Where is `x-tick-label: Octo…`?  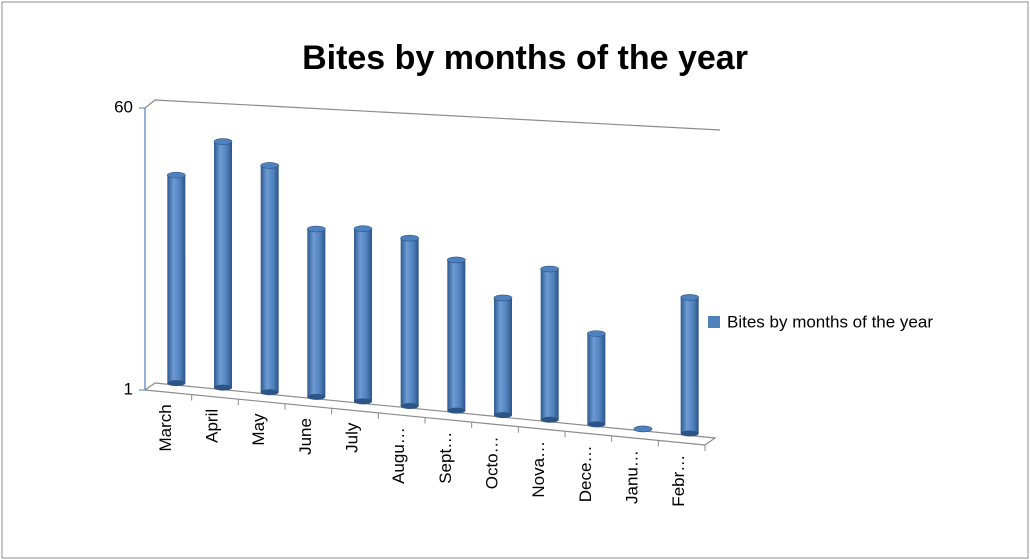 x-tick-label: Octo… is located at coordinates (491, 462).